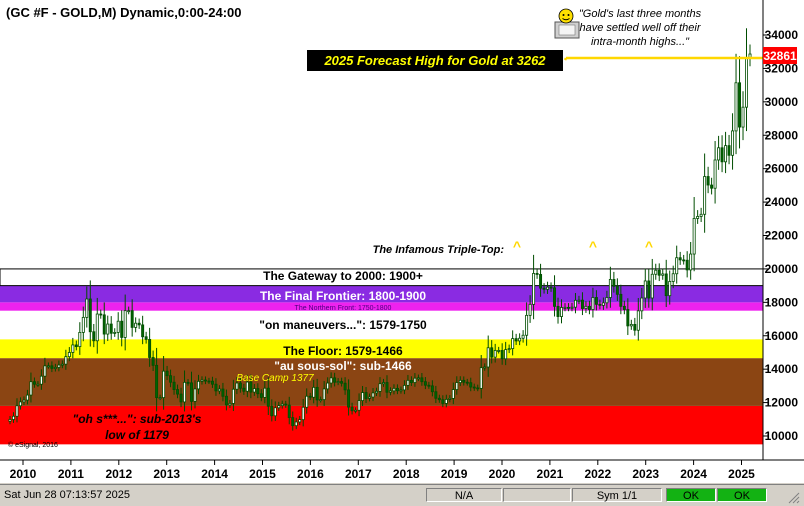 This screenshot has height=506, width=804. Describe the element at coordinates (33, 445) in the screenshot. I see `copyright: © eSignal, 2016` at that location.